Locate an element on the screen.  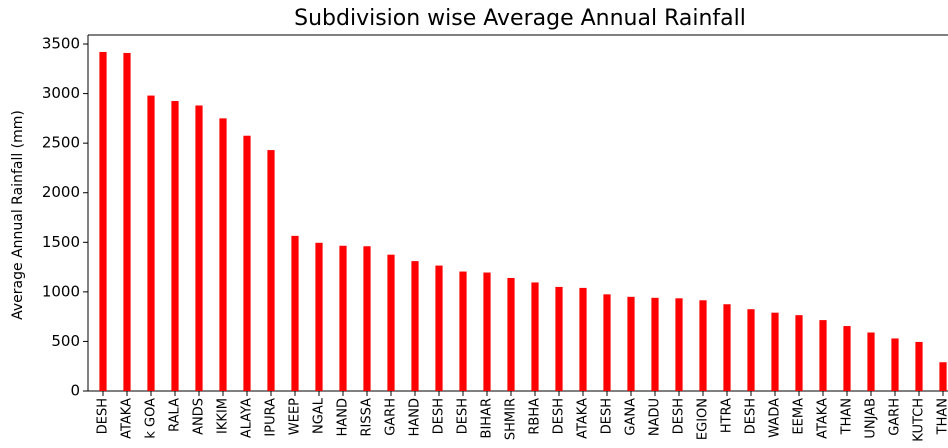
y-tick-label: 2000 is located at coordinates (61, 192).